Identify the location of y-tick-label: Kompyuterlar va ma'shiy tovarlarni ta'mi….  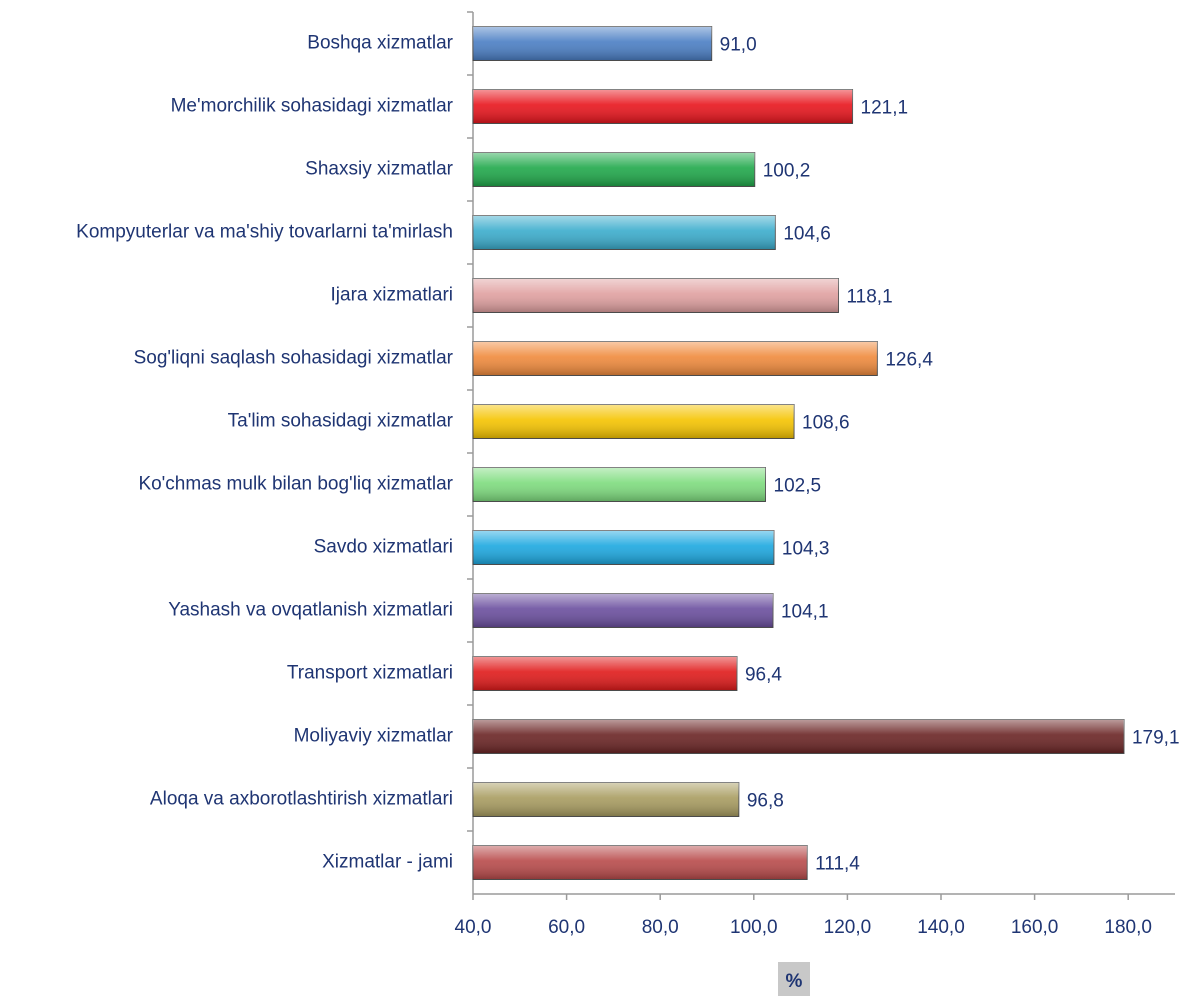
(264, 232).